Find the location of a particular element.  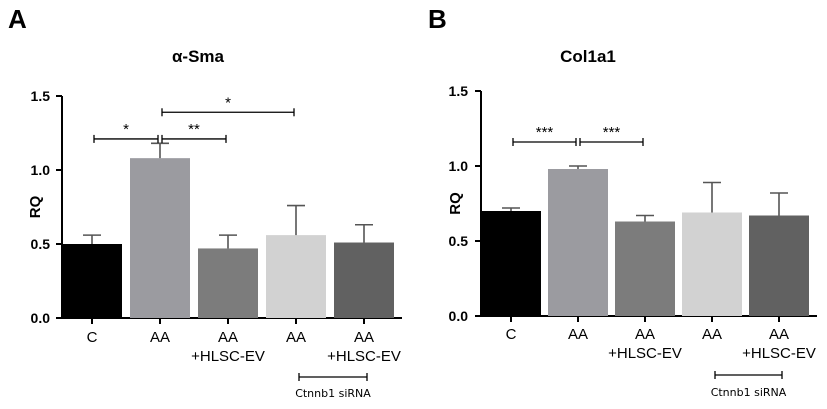

significance-label: ** is located at coordinates (194, 129).